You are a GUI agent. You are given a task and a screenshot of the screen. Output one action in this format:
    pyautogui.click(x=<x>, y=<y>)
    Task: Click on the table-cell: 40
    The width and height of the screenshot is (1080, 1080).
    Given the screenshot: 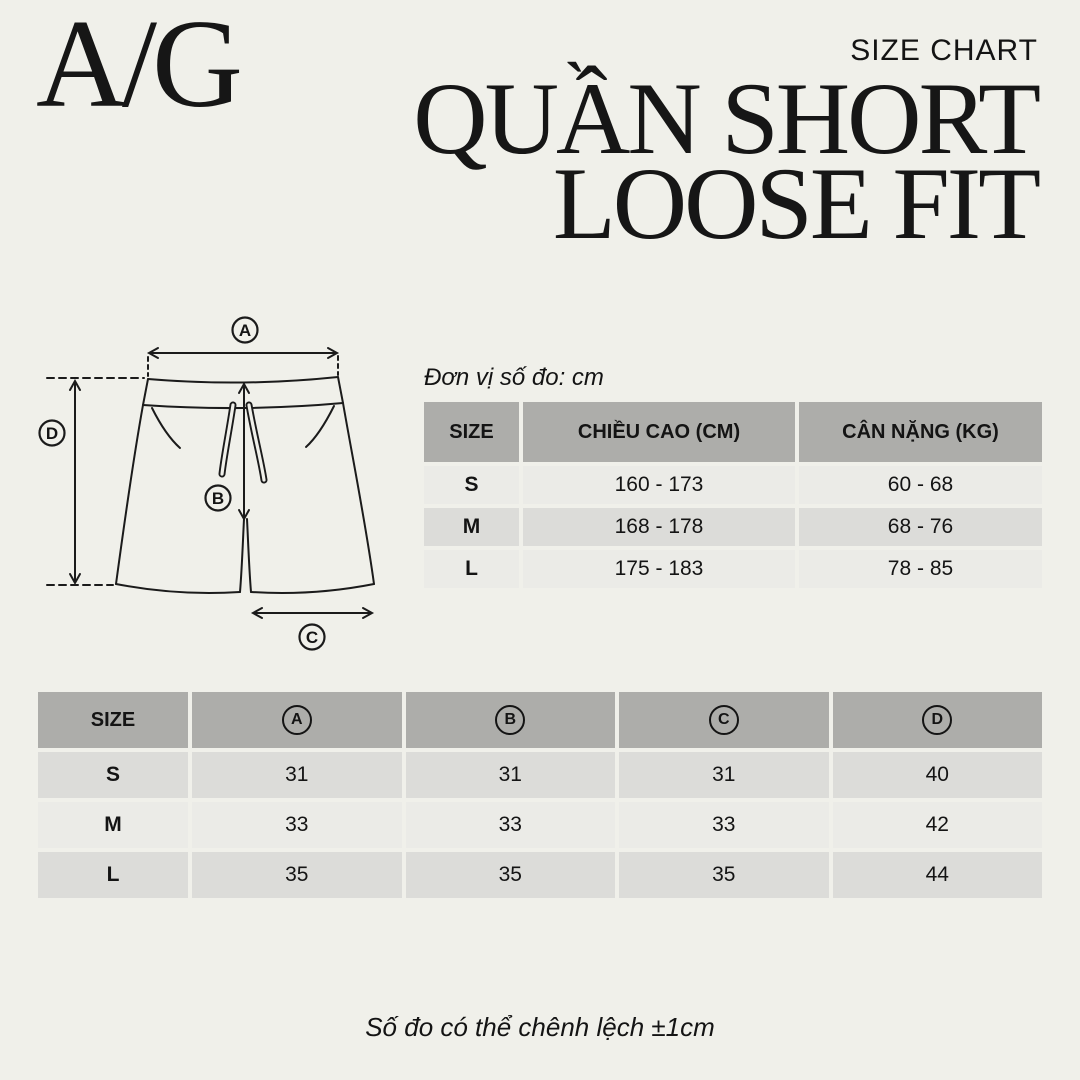 What is the action you would take?
    pyautogui.click(x=937, y=775)
    